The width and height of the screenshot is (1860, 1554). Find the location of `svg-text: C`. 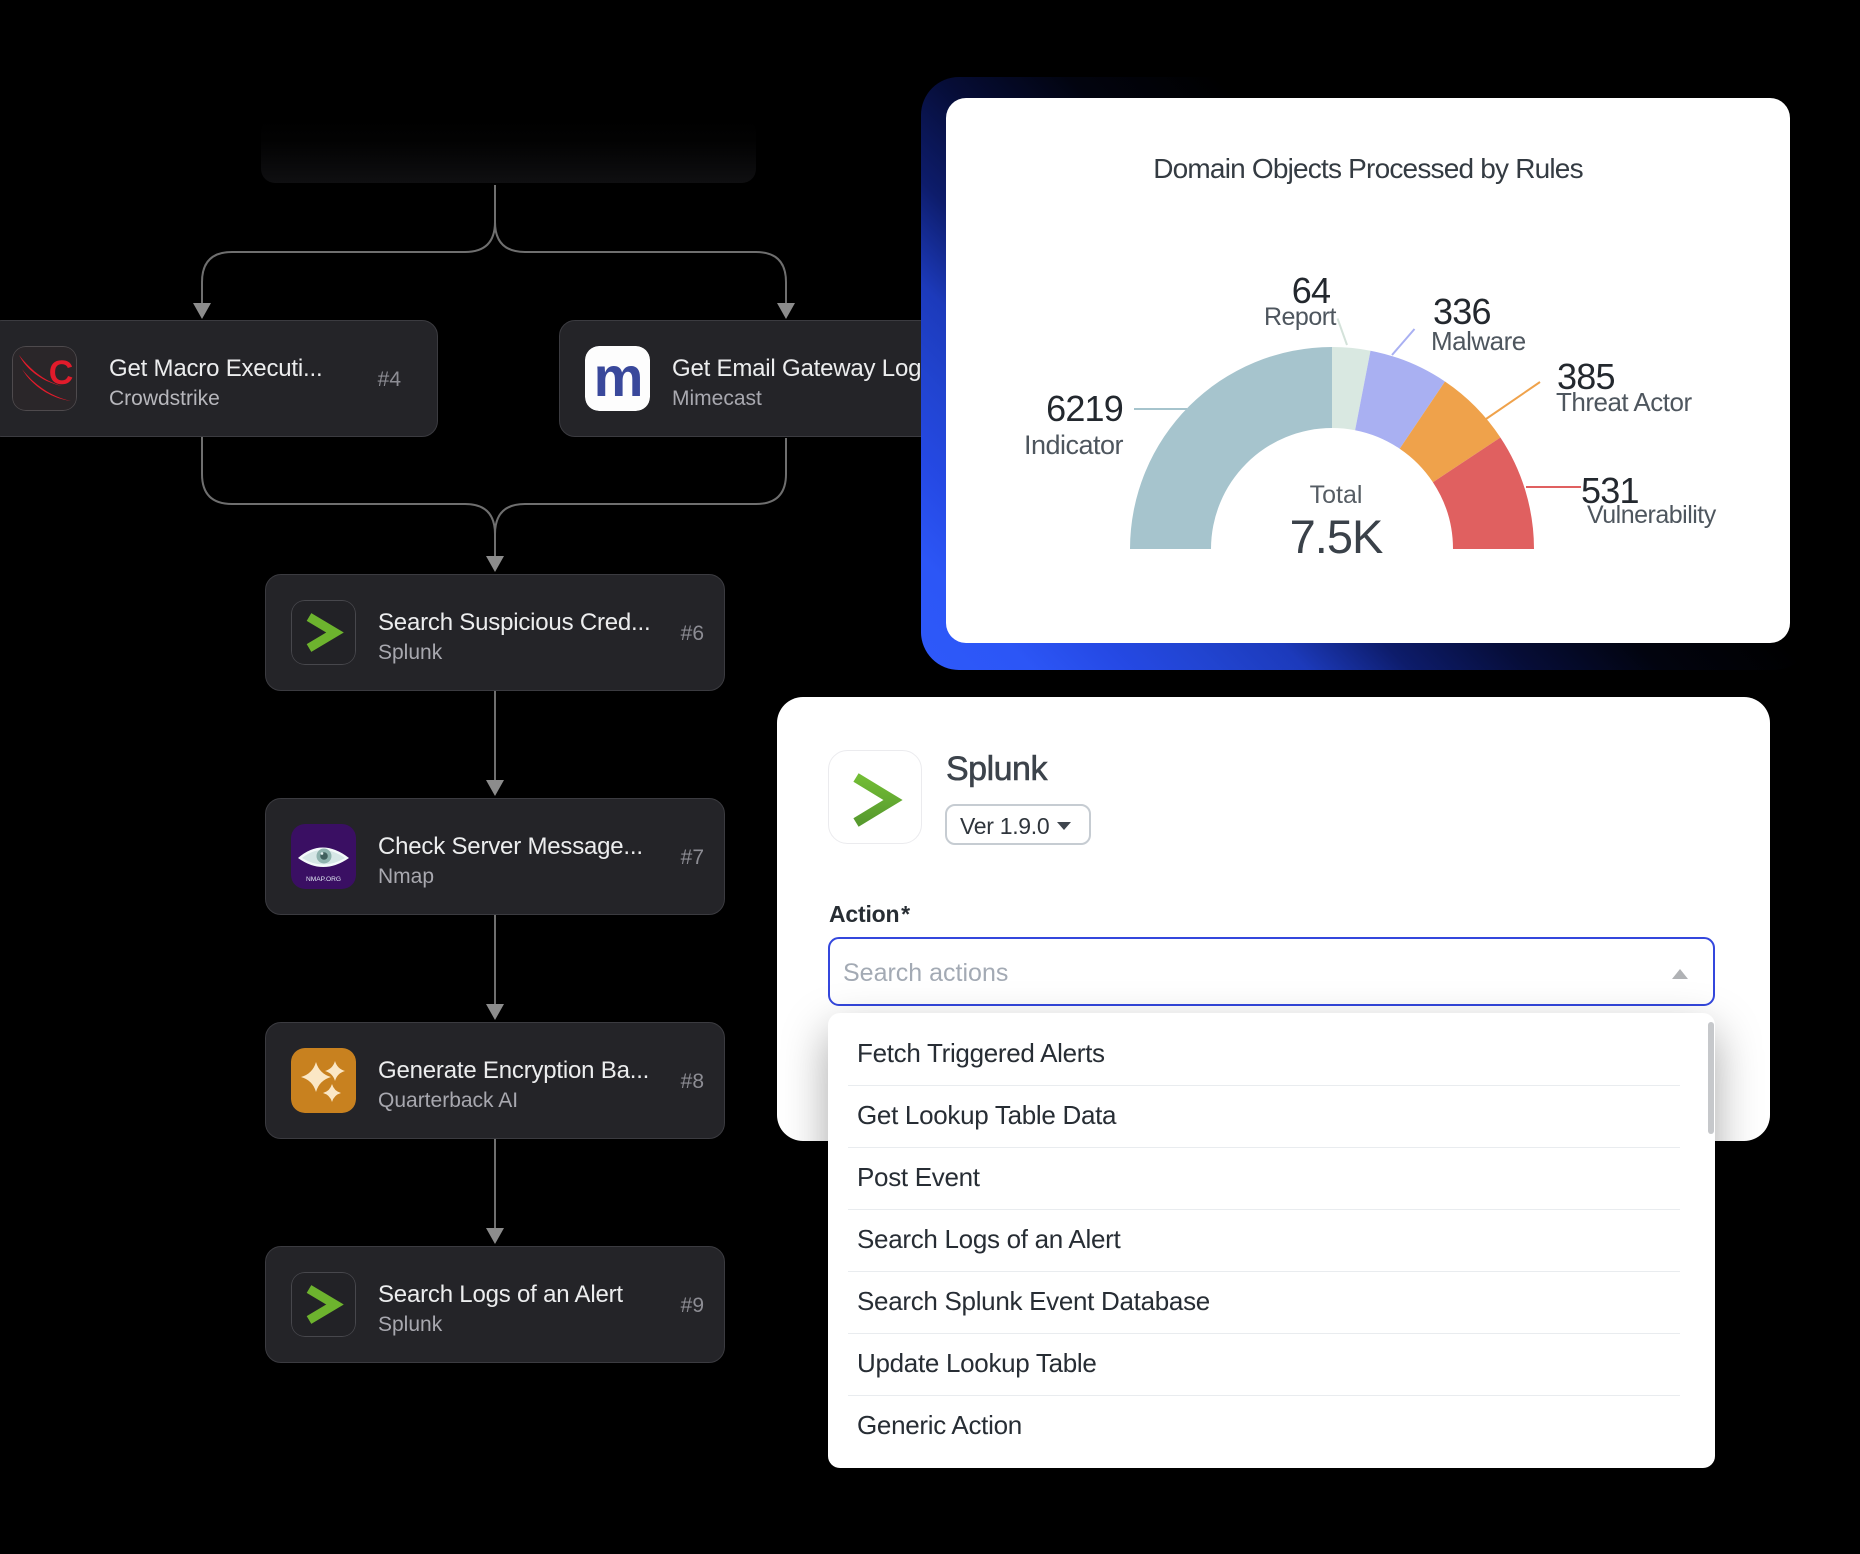

svg-text: C is located at coordinates (61, 373).